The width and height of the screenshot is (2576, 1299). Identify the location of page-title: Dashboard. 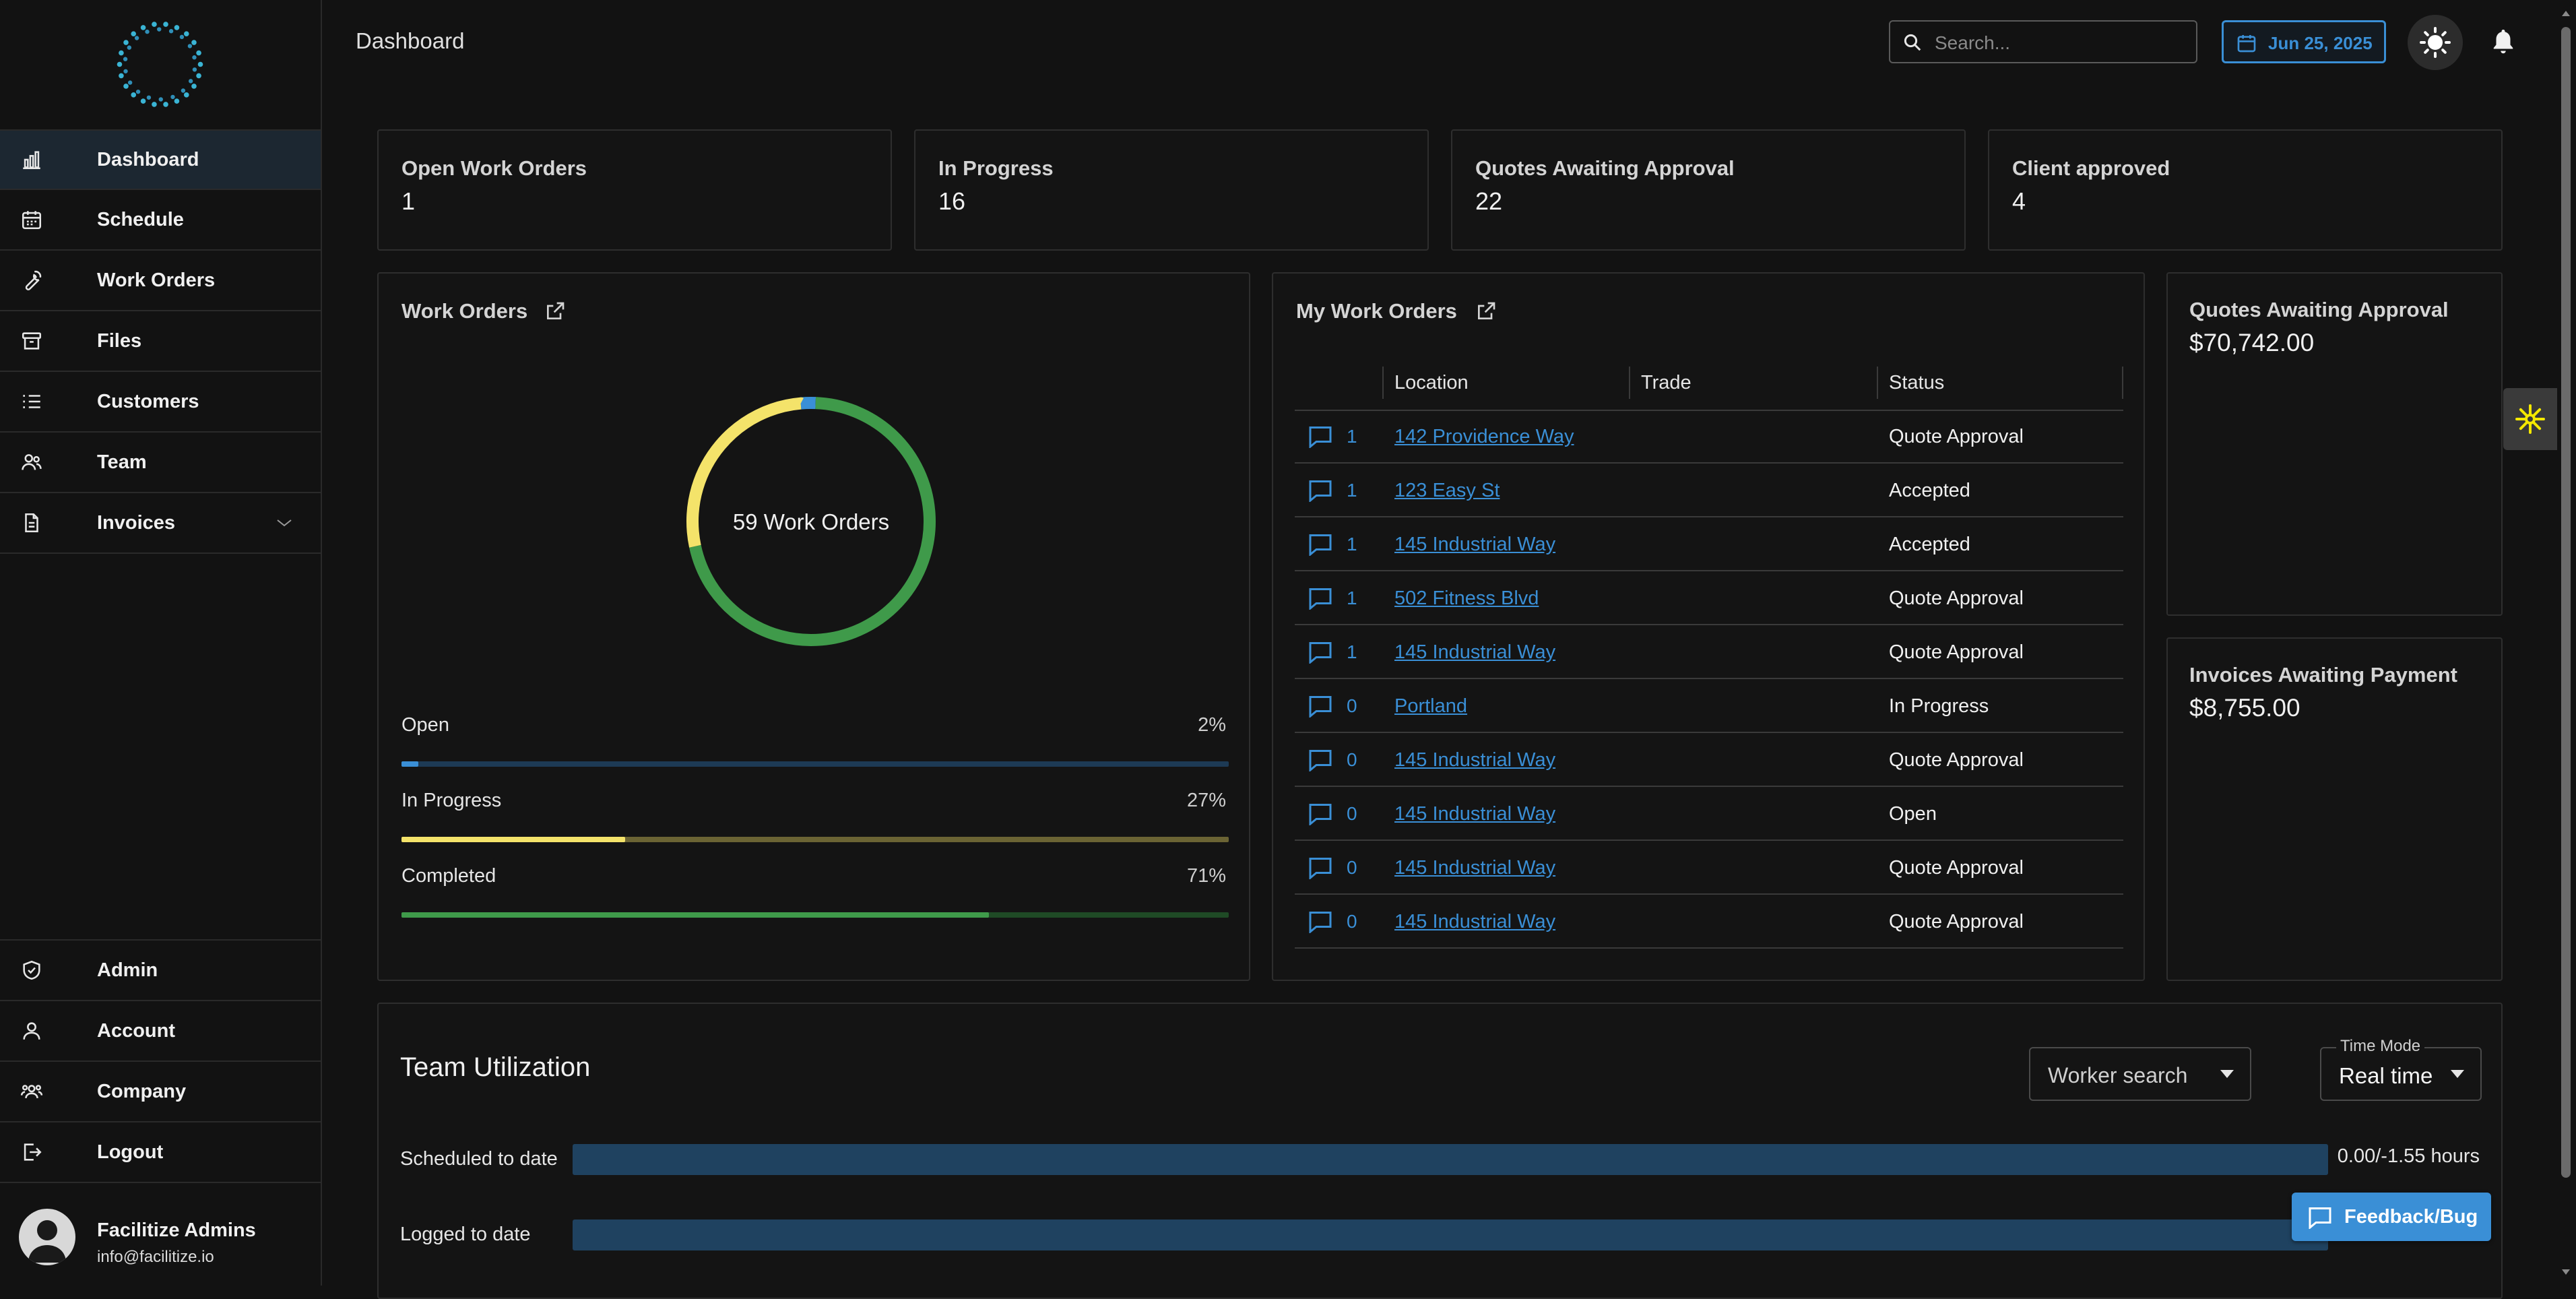
(411, 41).